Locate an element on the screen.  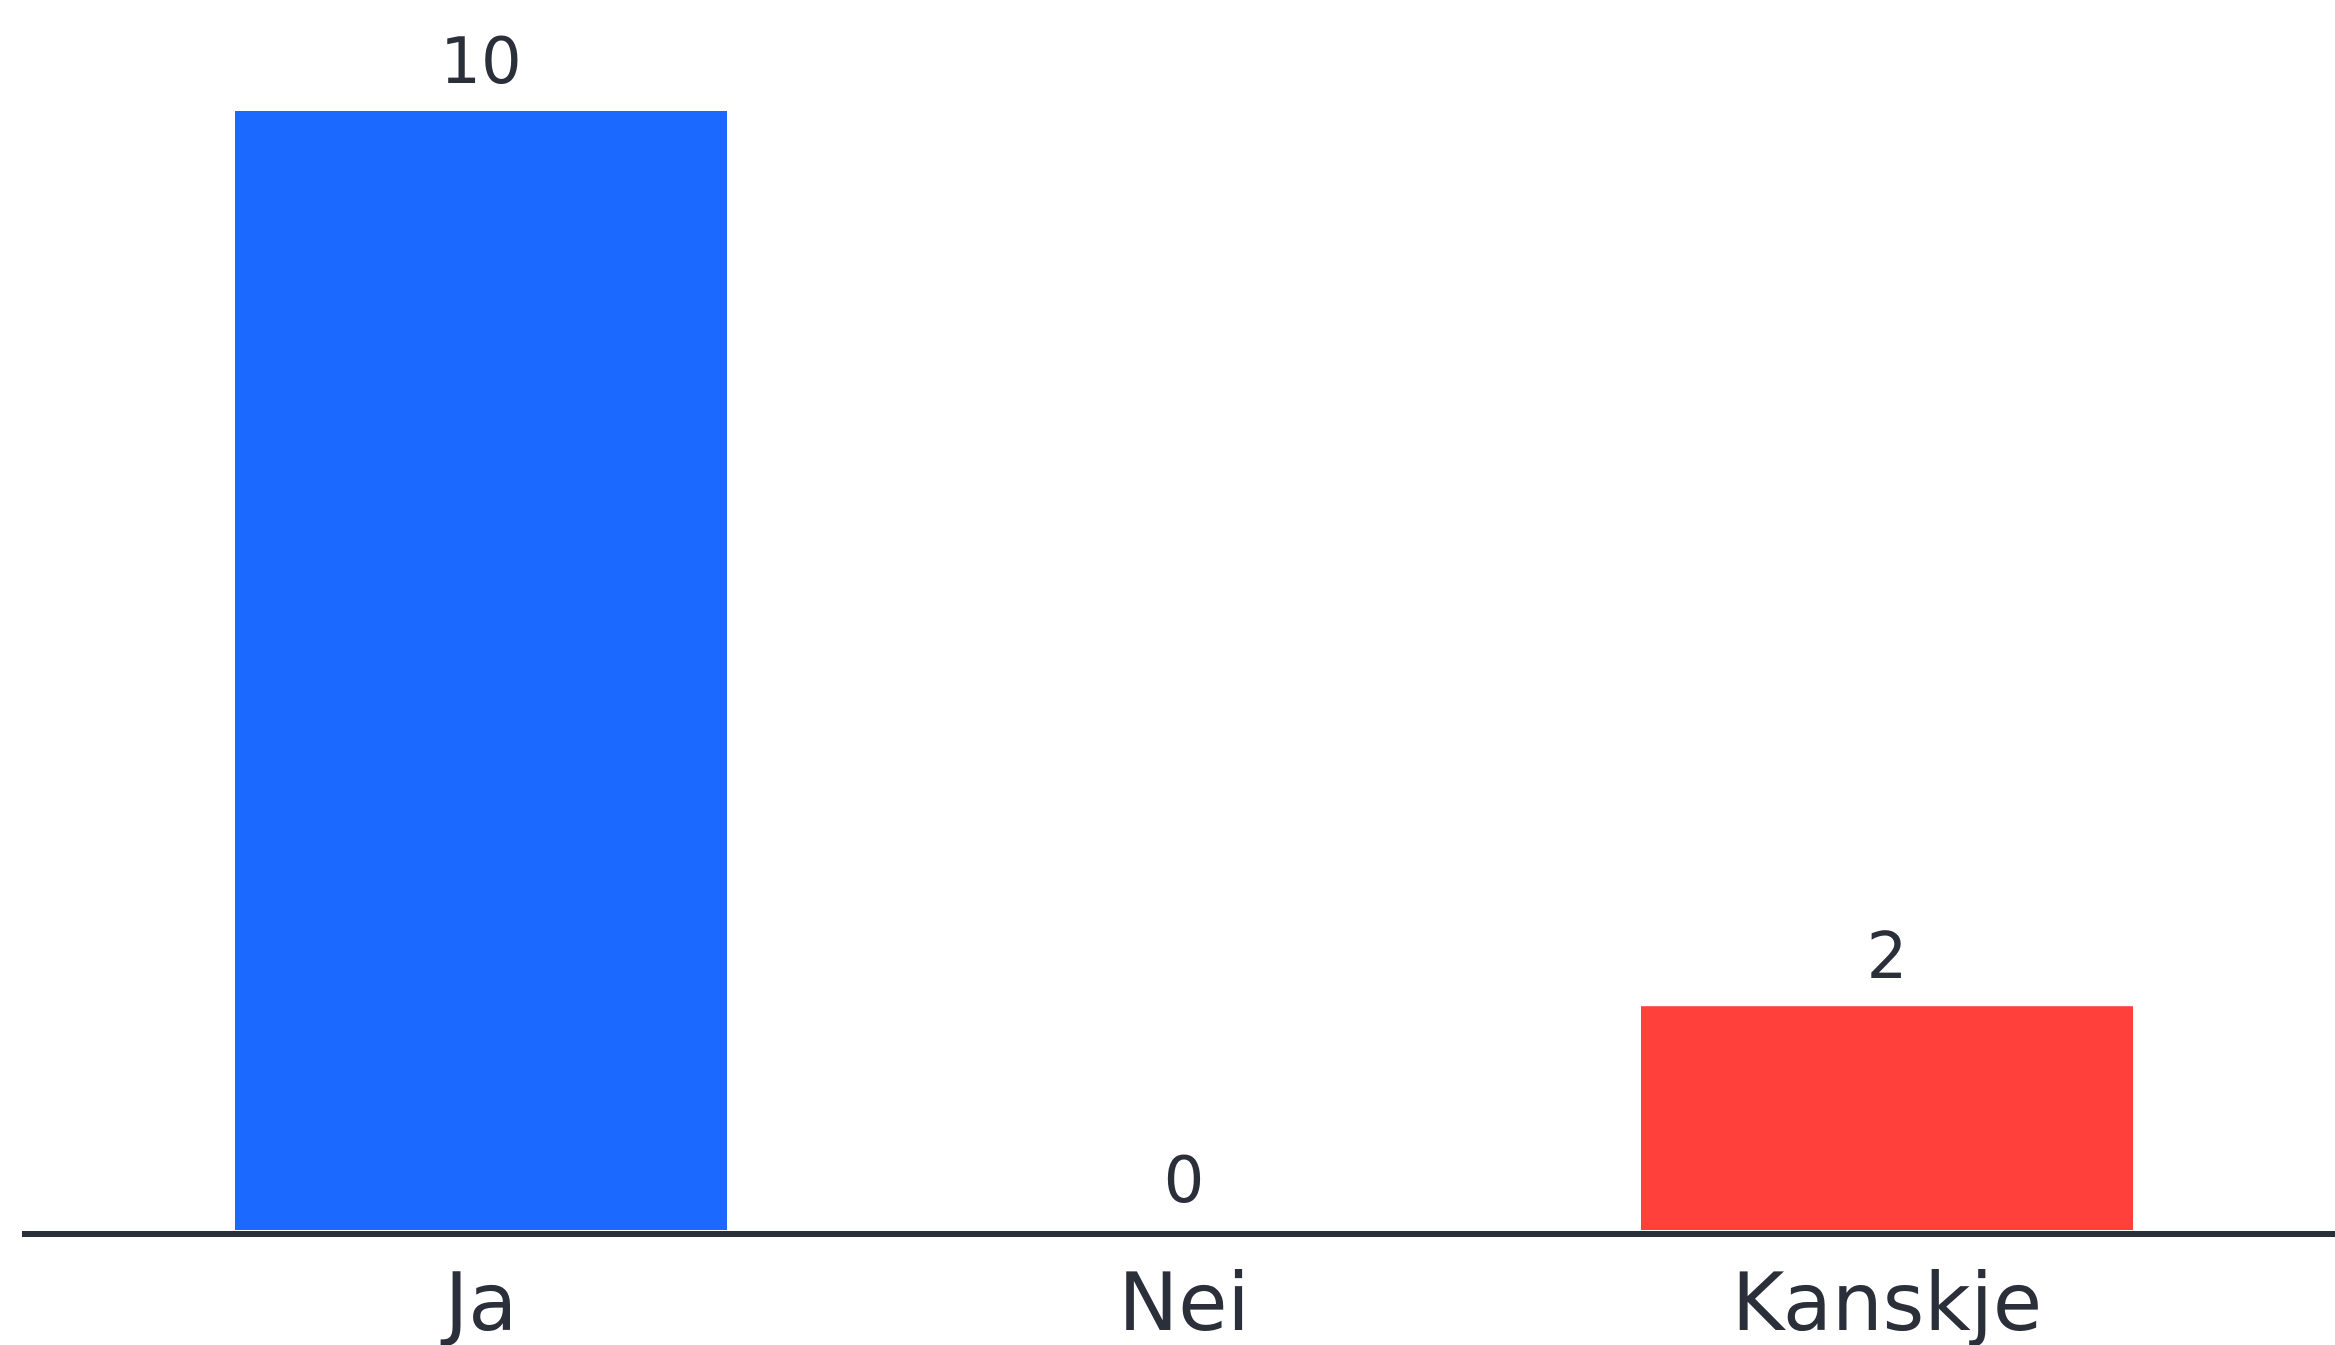
category-label-kanskje: Kanskje is located at coordinates (1887, 1300).